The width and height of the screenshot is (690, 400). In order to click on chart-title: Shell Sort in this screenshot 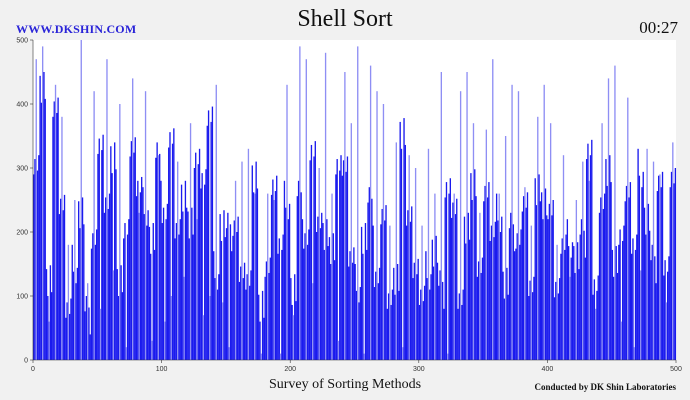, I will do `click(345, 19)`.